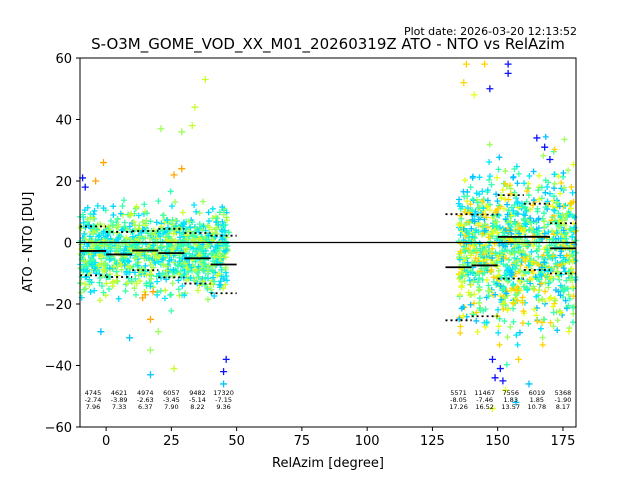  I want to click on bin-mean-label: -1.90, so click(563, 400).